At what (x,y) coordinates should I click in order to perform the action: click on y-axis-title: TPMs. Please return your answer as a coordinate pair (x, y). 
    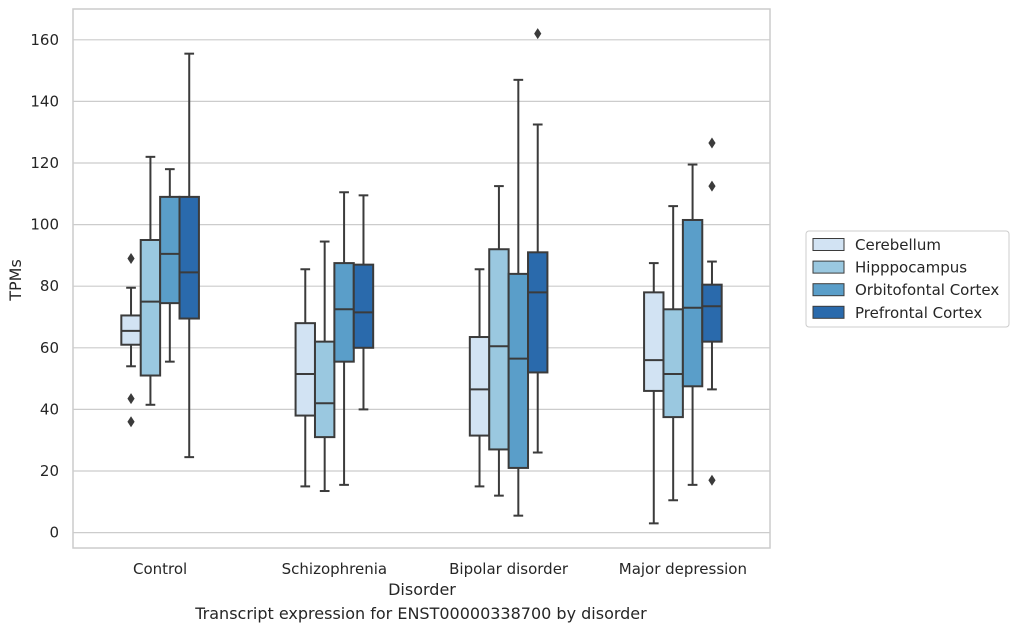
    Looking at the image, I should click on (15, 280).